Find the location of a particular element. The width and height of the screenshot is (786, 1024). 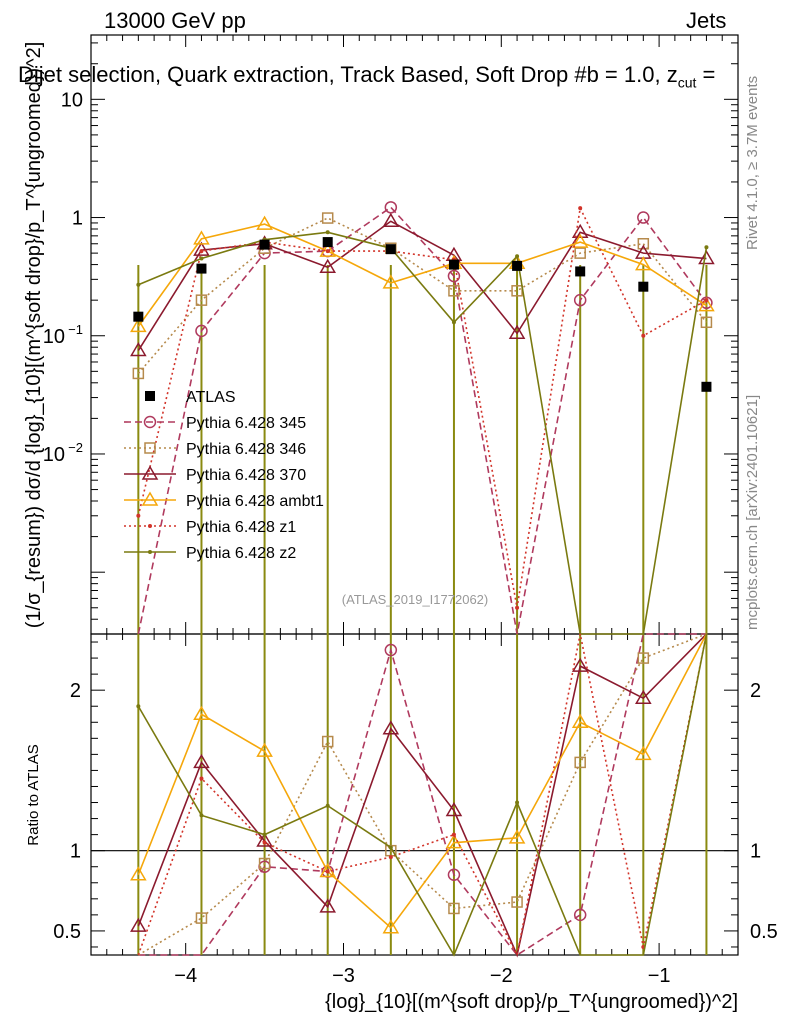

legend-label: Pythia 6.428 z2 is located at coordinates (241, 553).